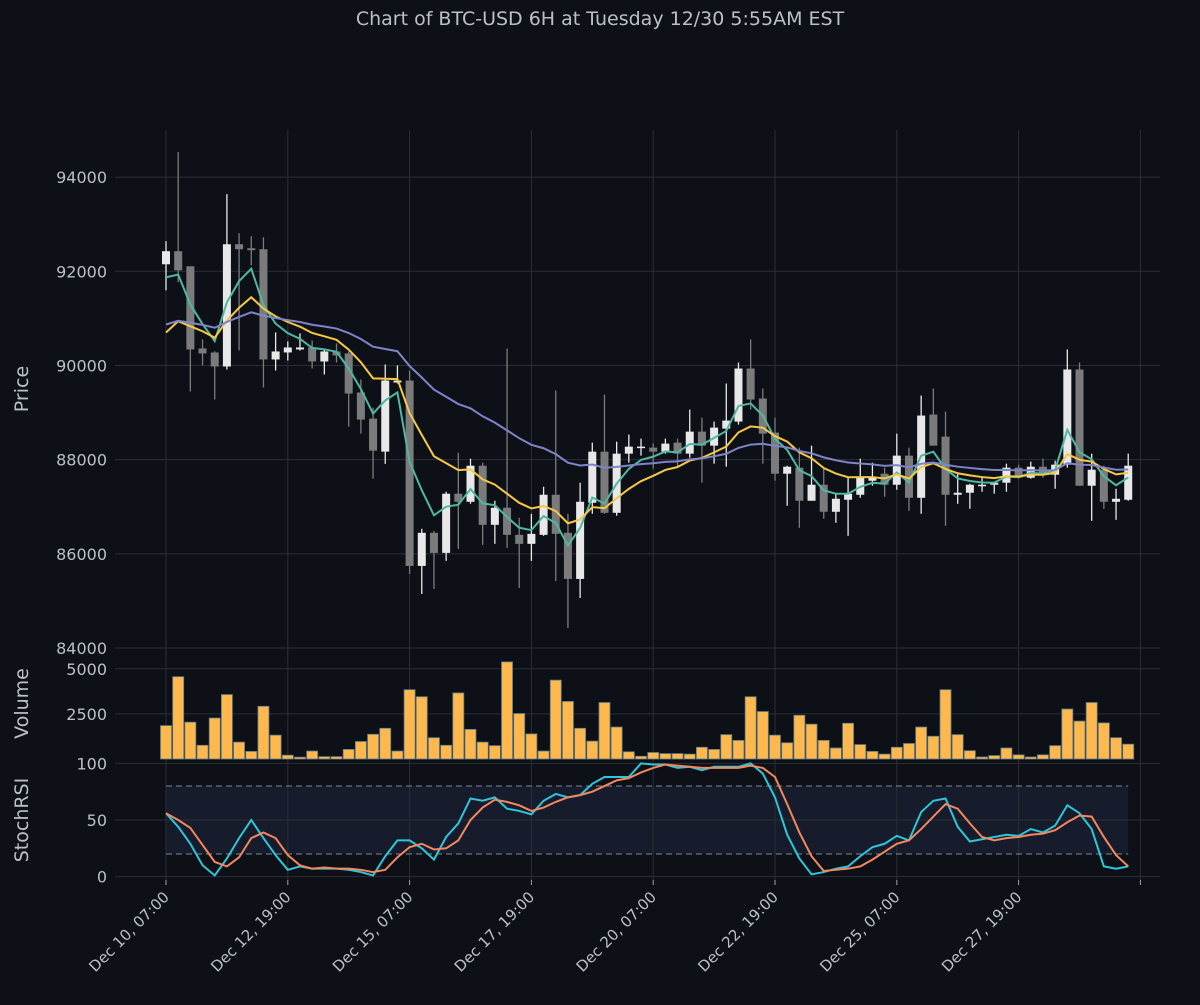  Describe the element at coordinates (102, 877) in the screenshot. I see `stochrsi-tick-label: 0` at that location.